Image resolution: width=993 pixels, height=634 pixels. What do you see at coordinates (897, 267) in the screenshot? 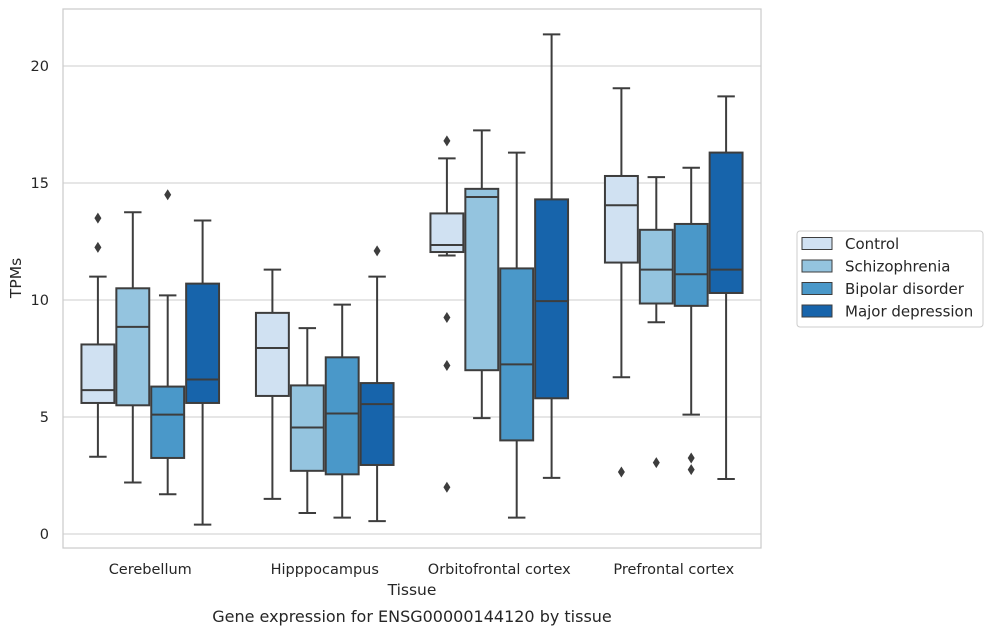
I see `legend-label: Schizophrenia` at bounding box center [897, 267].